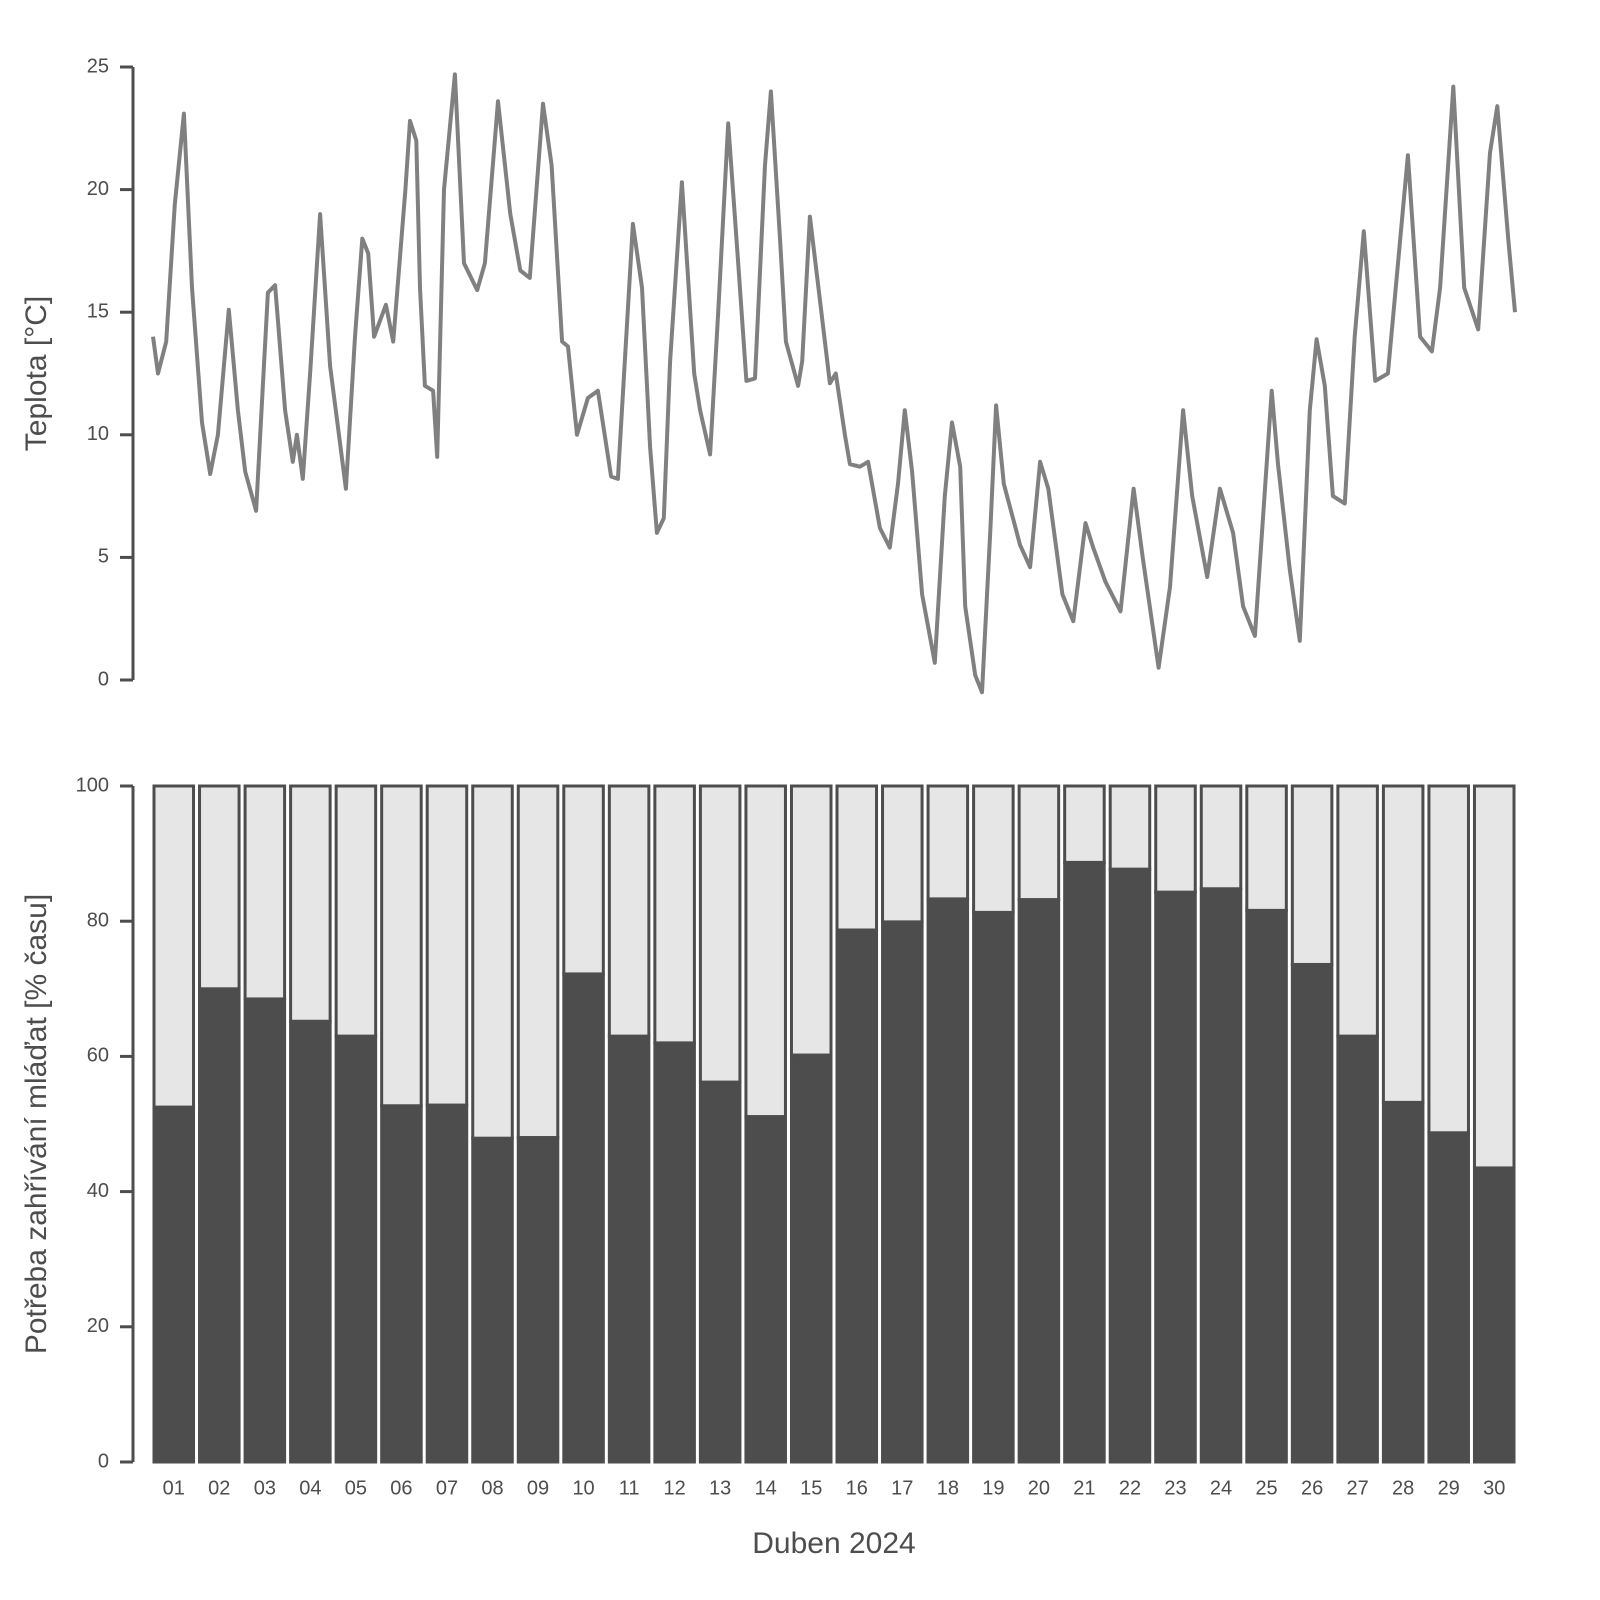  What do you see at coordinates (98, 434) in the screenshot?
I see `y-tick-label: 10` at bounding box center [98, 434].